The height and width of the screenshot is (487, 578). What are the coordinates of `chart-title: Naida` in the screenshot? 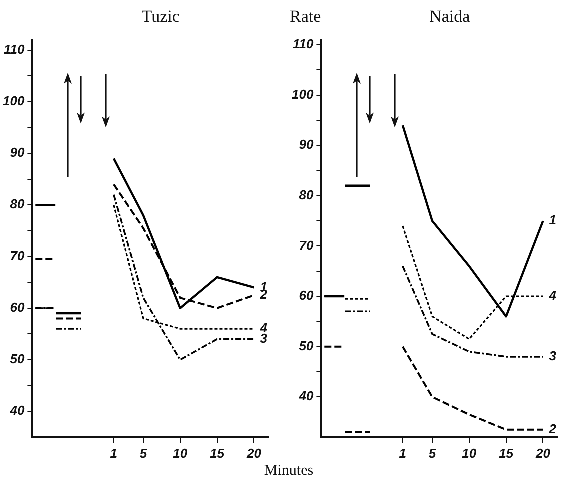 It's located at (450, 16).